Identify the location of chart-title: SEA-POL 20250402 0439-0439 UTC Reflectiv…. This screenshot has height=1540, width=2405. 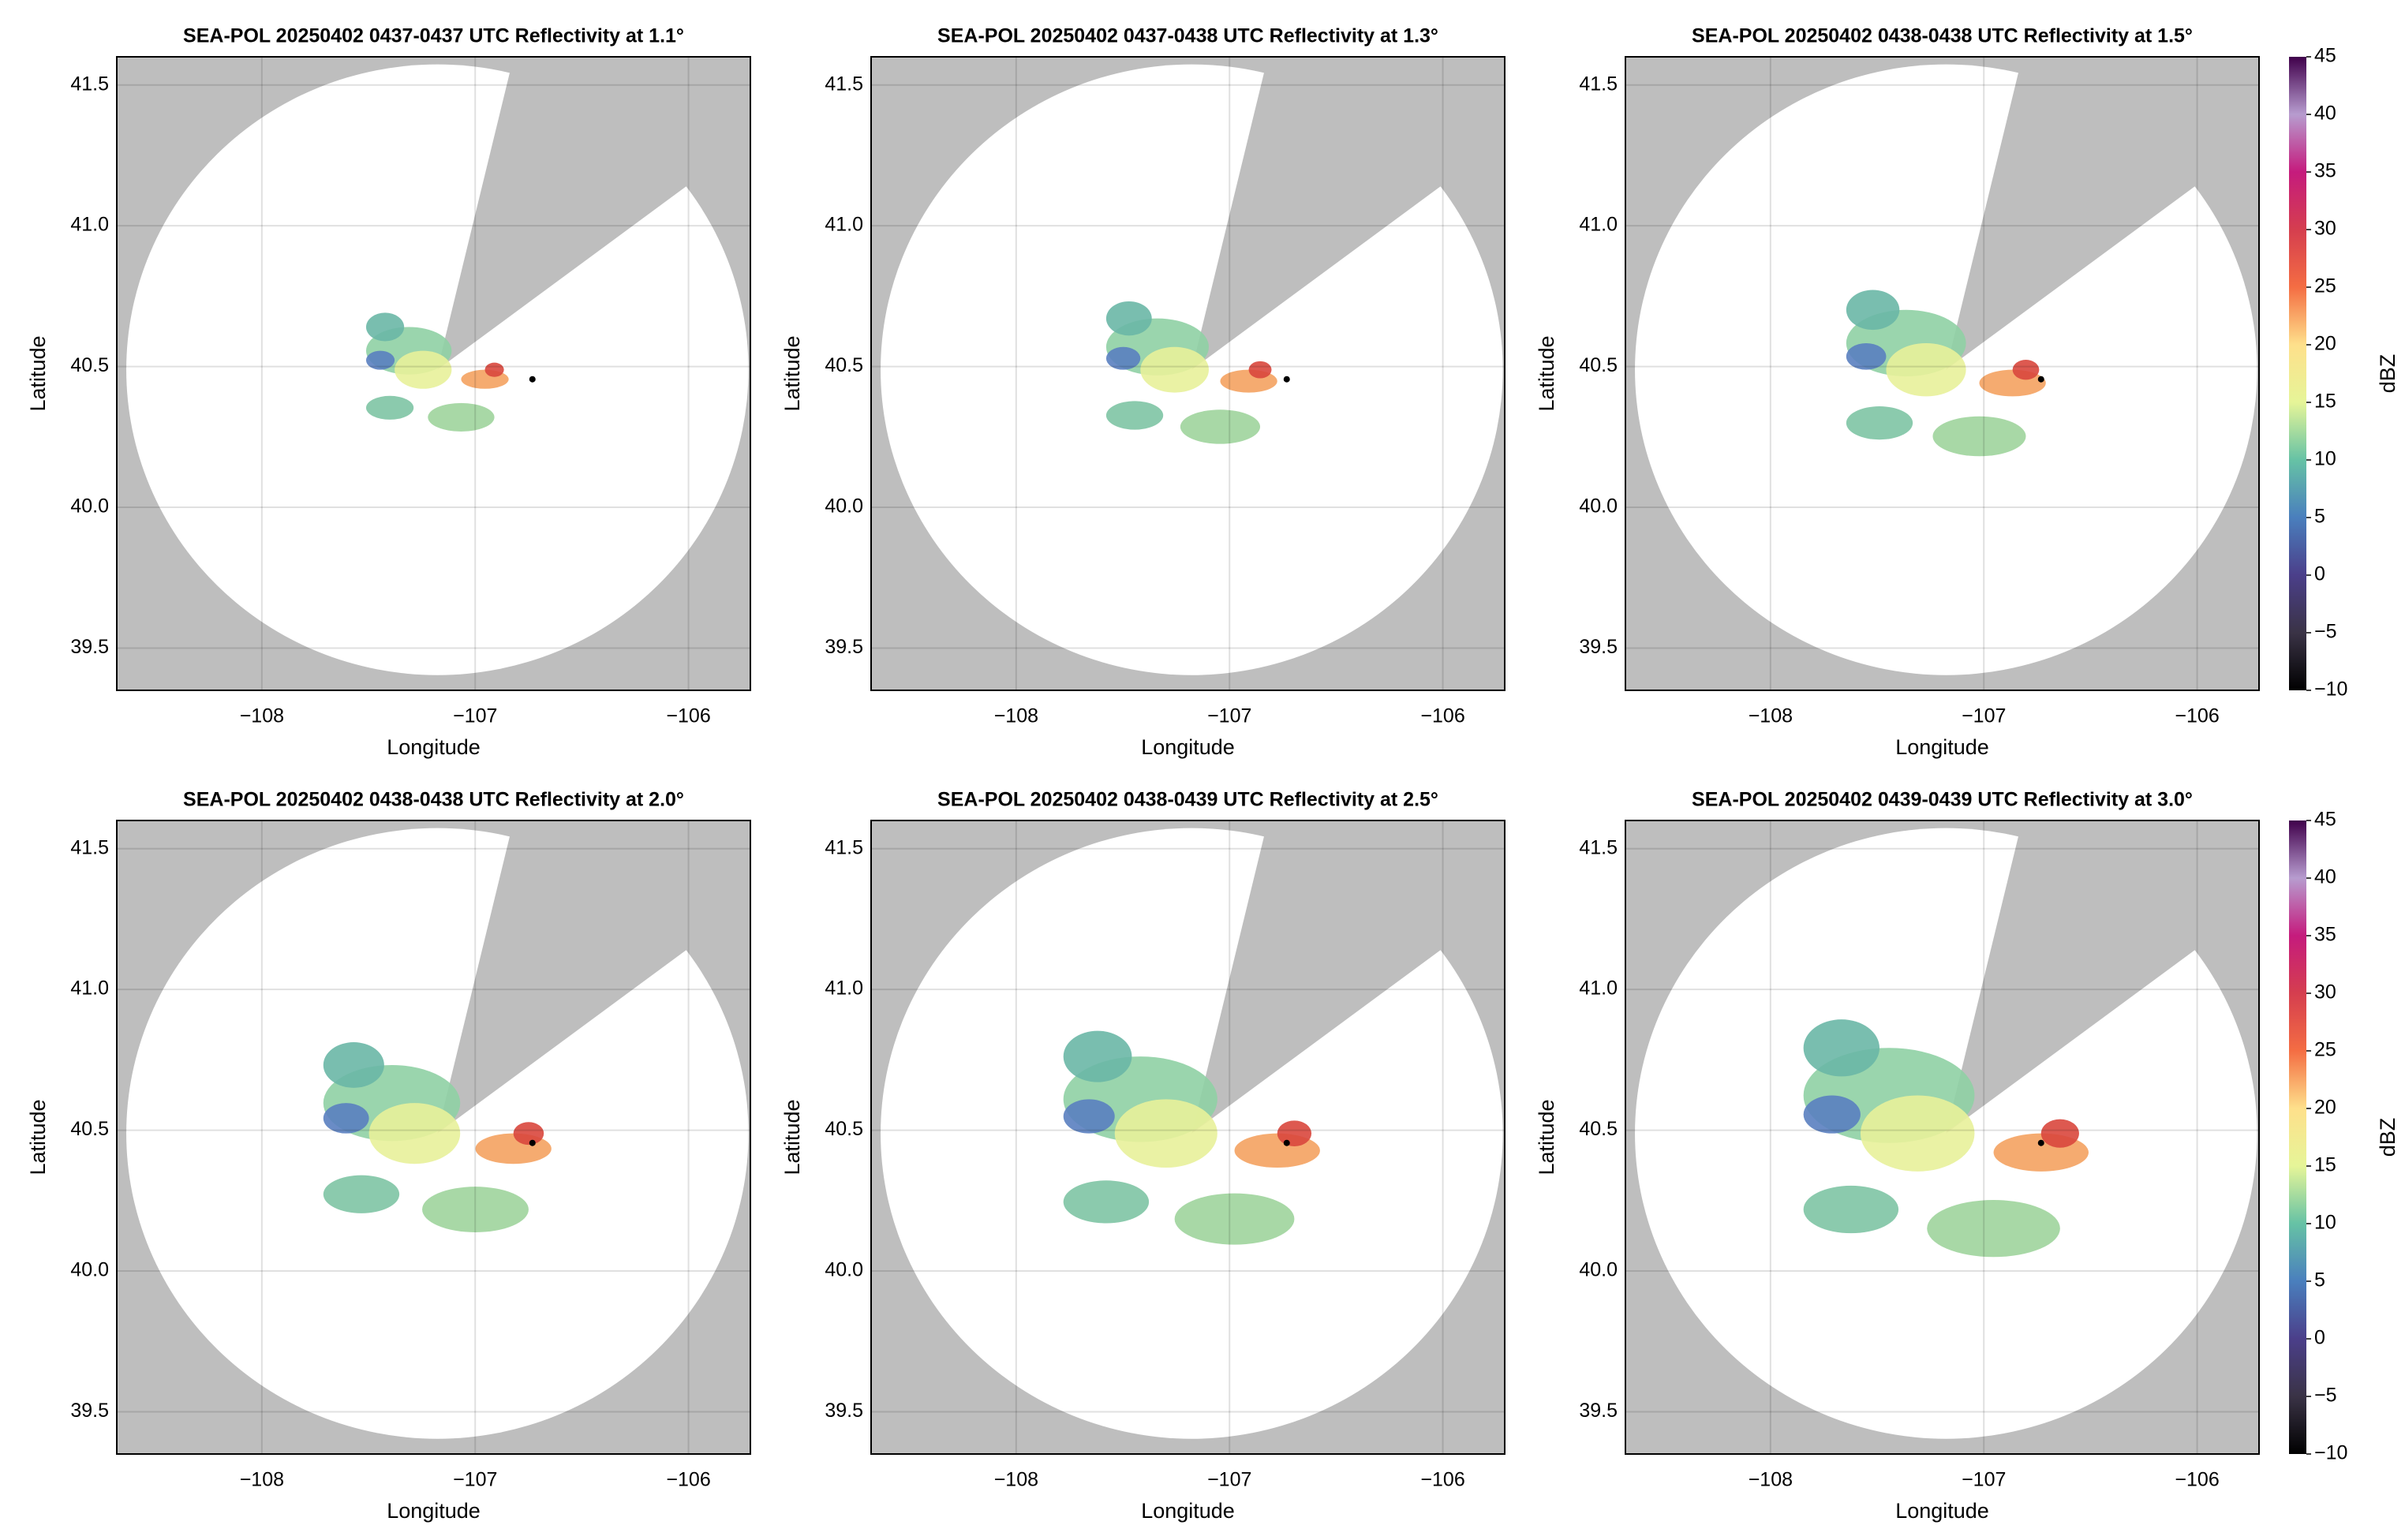
(1942, 800).